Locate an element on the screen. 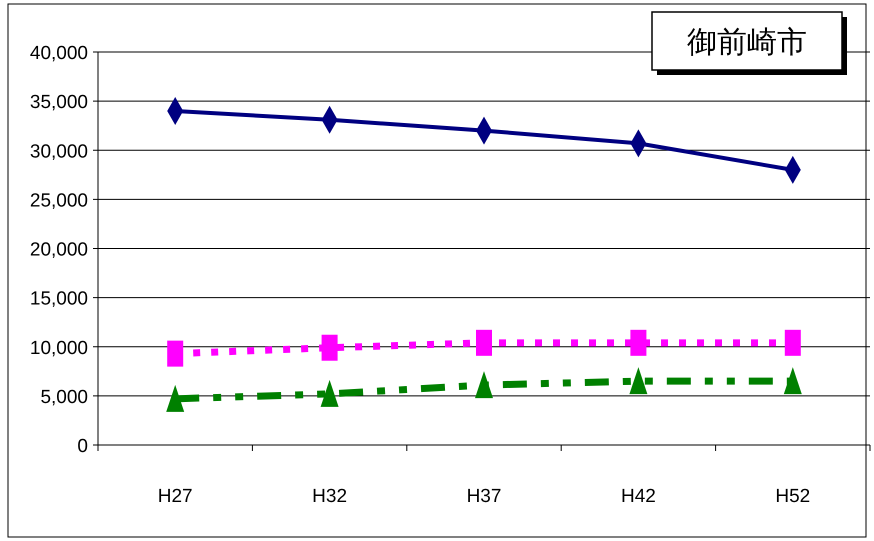 The image size is (874, 541). y-tick-label: 5,000 is located at coordinates (64, 397).